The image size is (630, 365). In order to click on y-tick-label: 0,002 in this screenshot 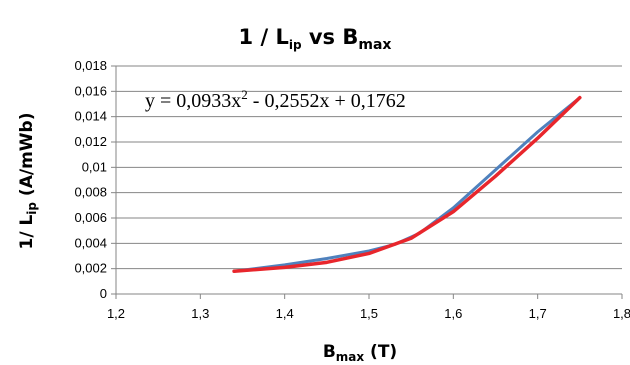, I will do `click(90, 268)`.